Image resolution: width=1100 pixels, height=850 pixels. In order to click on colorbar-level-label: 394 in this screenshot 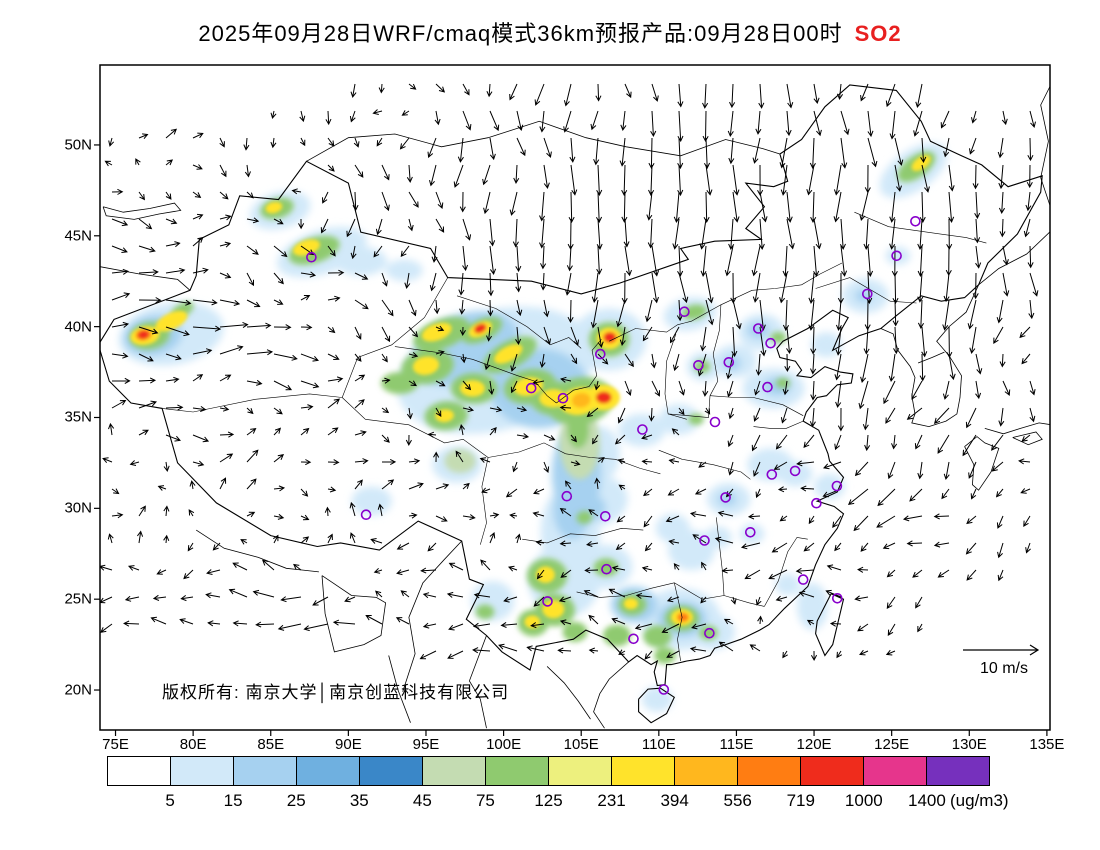, I will do `click(674, 800)`.